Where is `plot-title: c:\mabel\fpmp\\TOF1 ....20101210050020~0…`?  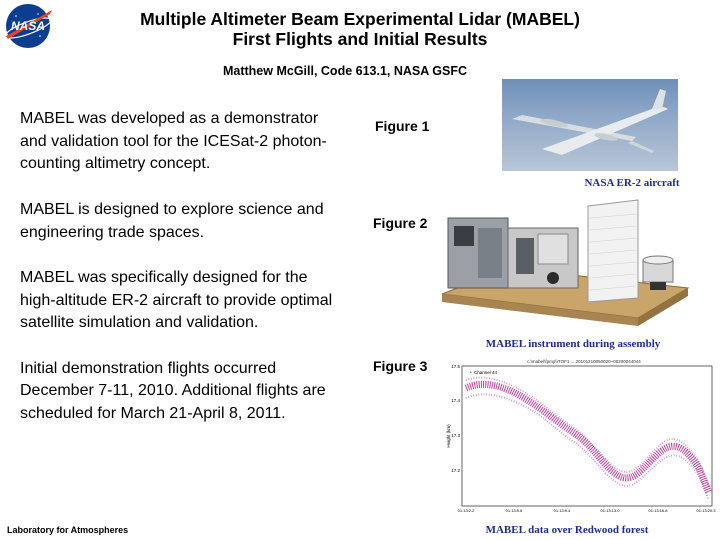 plot-title: c:\mabel\fpmp\\TOF1 ....20101210050020~0… is located at coordinates (584, 361).